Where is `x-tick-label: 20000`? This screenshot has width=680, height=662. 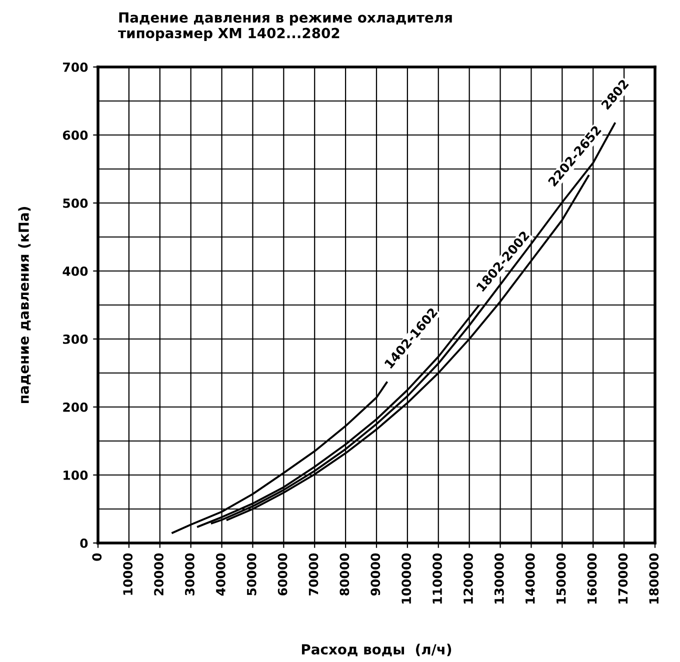
x-tick-label: 20000 is located at coordinates (159, 574).